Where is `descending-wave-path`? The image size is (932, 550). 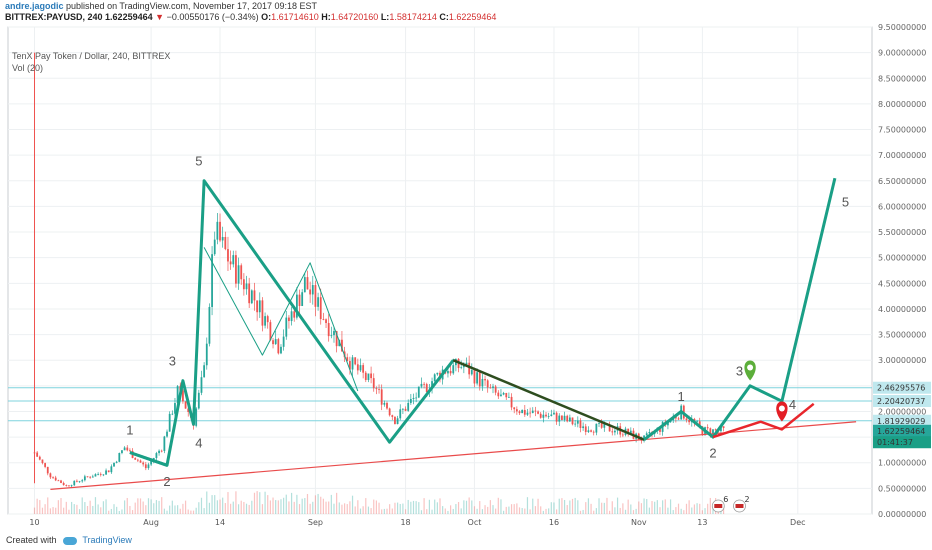
descending-wave-path is located at coordinates (548, 400).